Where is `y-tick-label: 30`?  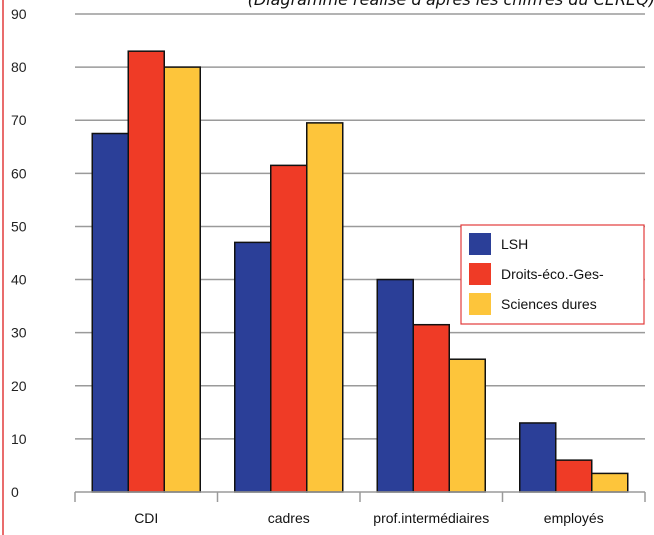 y-tick-label: 30 is located at coordinates (19, 333).